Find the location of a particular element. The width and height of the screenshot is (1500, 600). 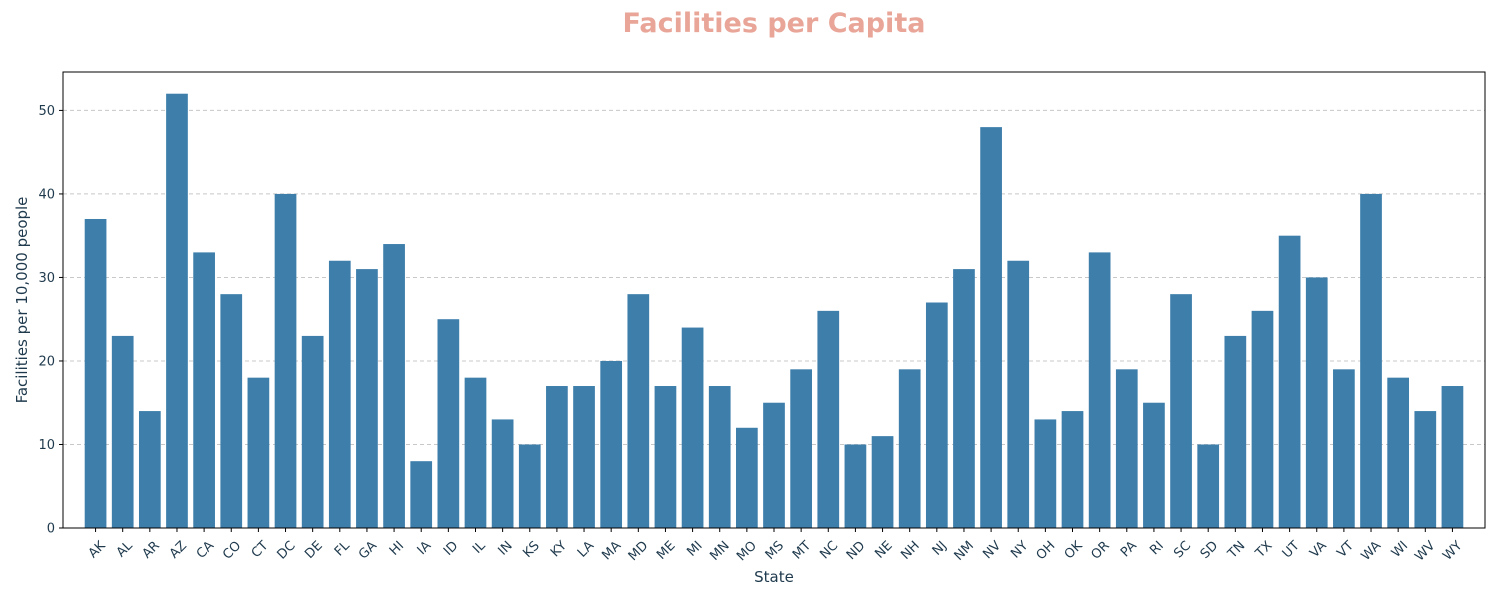

bar-wy is located at coordinates (1452, 457).